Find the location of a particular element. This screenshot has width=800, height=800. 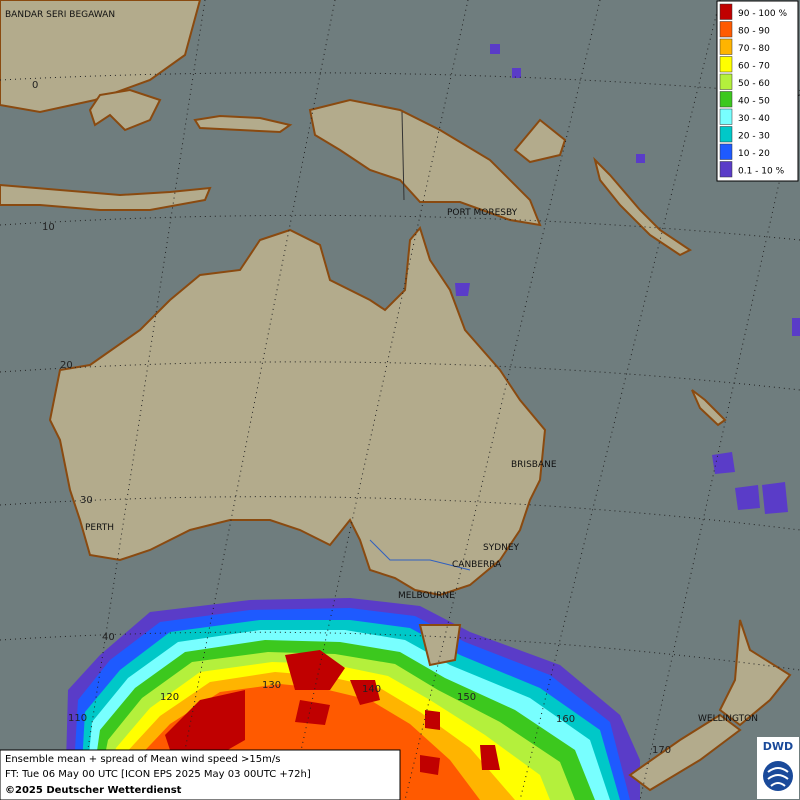

lat-label: 10 is located at coordinates (48, 227).